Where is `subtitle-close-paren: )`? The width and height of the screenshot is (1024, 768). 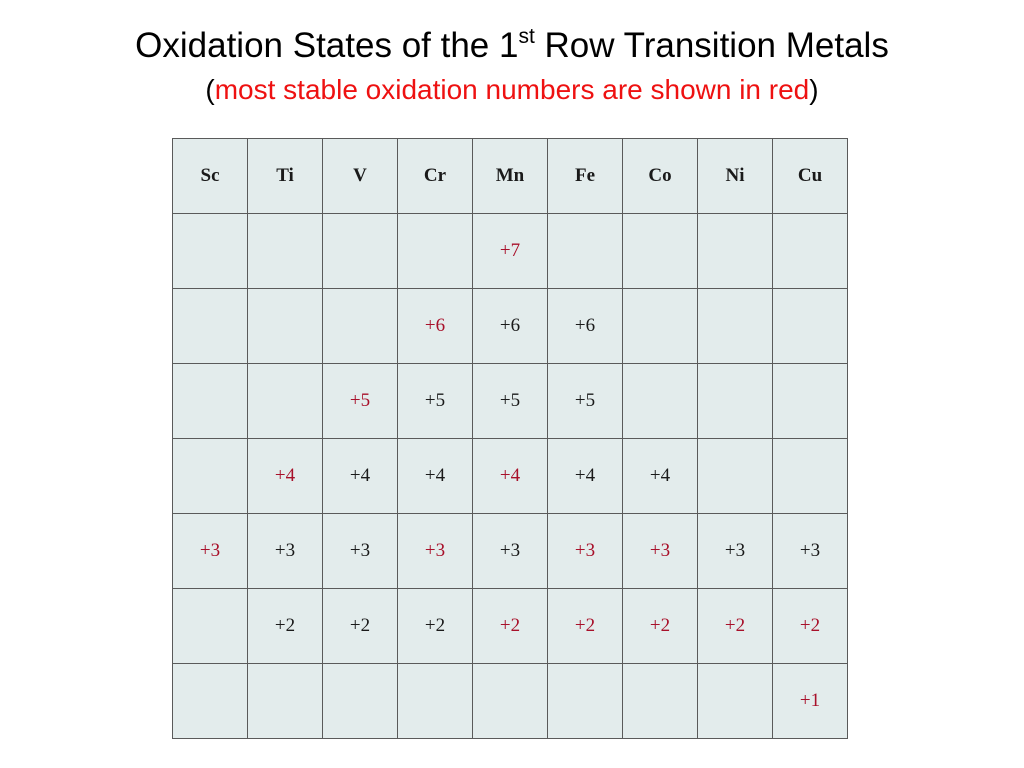
subtitle-close-paren: ) is located at coordinates (814, 89).